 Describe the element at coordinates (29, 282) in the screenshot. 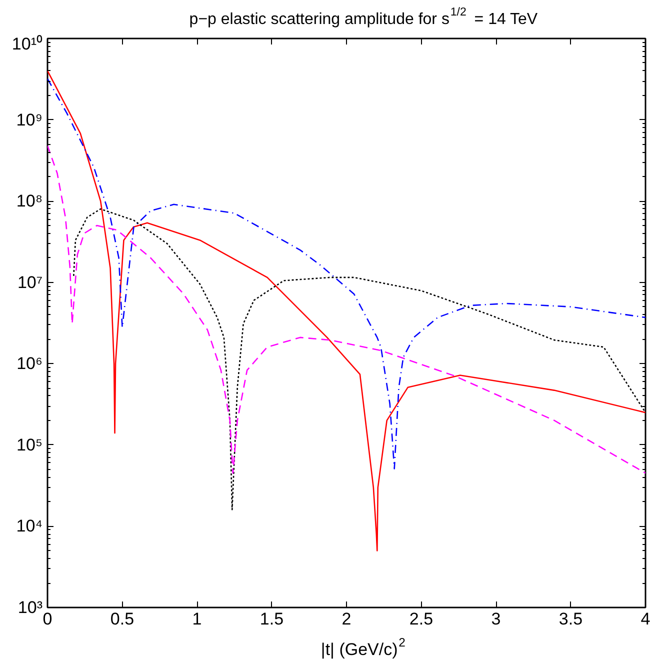

I see `y-tick-label: 10⁷` at that location.